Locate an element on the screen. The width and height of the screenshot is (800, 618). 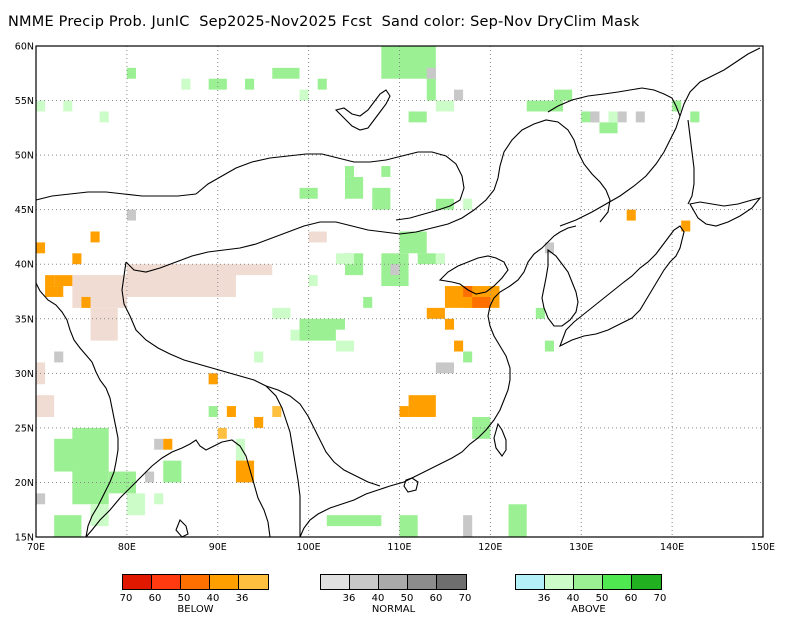
legend-tick-label: 36 is located at coordinates (349, 598).